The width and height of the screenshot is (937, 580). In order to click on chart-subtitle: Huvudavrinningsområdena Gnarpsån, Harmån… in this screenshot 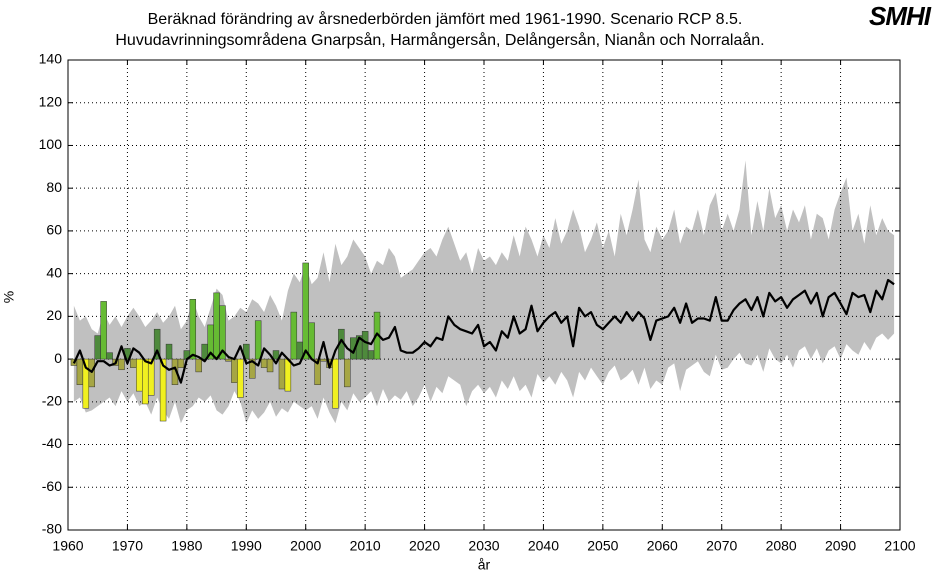, I will do `click(439, 40)`.